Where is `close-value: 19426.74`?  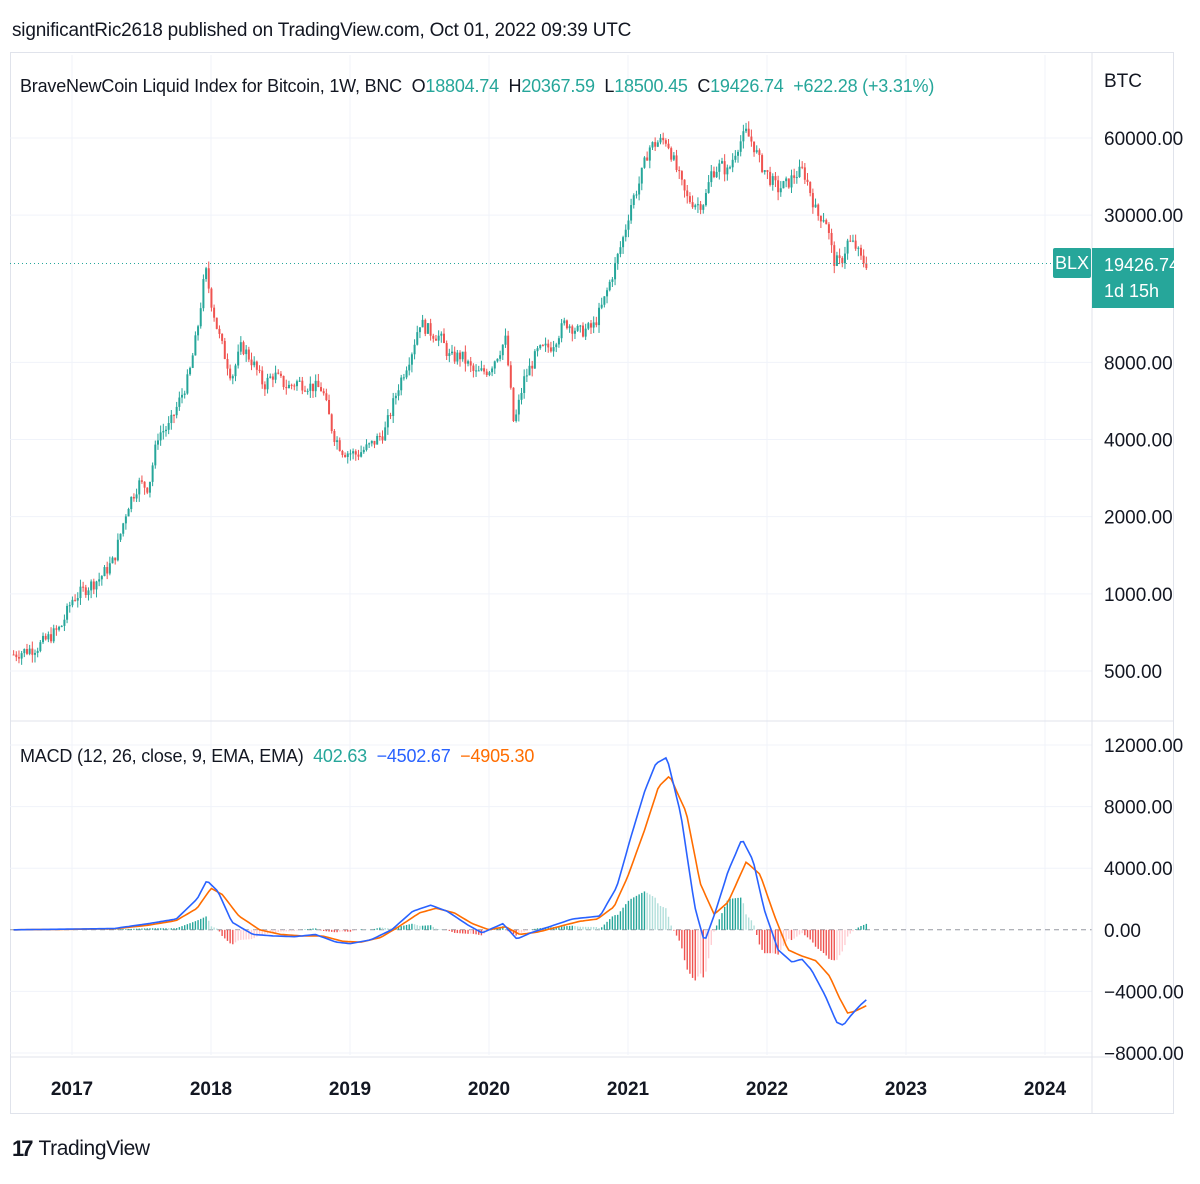 close-value: 19426.74 is located at coordinates (747, 86).